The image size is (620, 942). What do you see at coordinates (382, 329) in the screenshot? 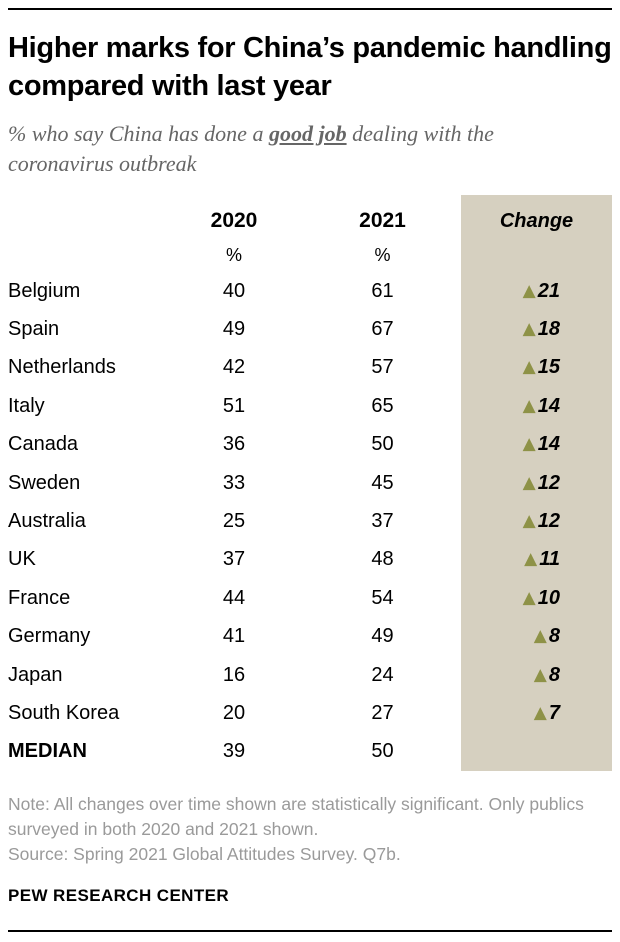
I see `value-2021: 67` at bounding box center [382, 329].